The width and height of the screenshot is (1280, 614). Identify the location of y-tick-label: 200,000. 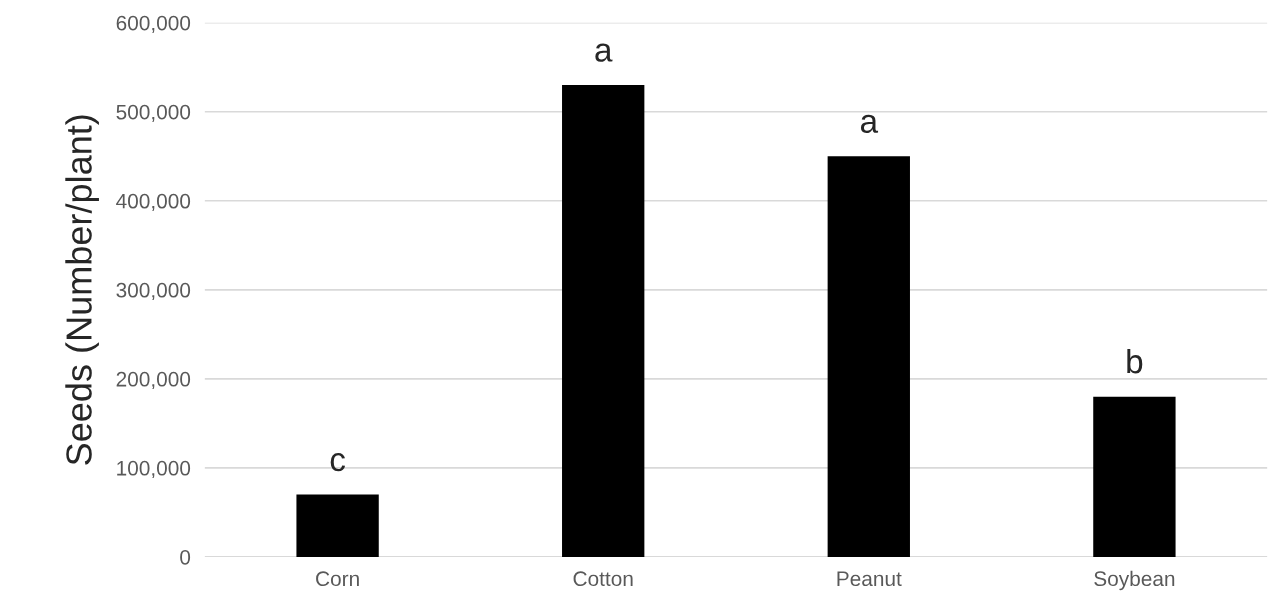
(153, 380).